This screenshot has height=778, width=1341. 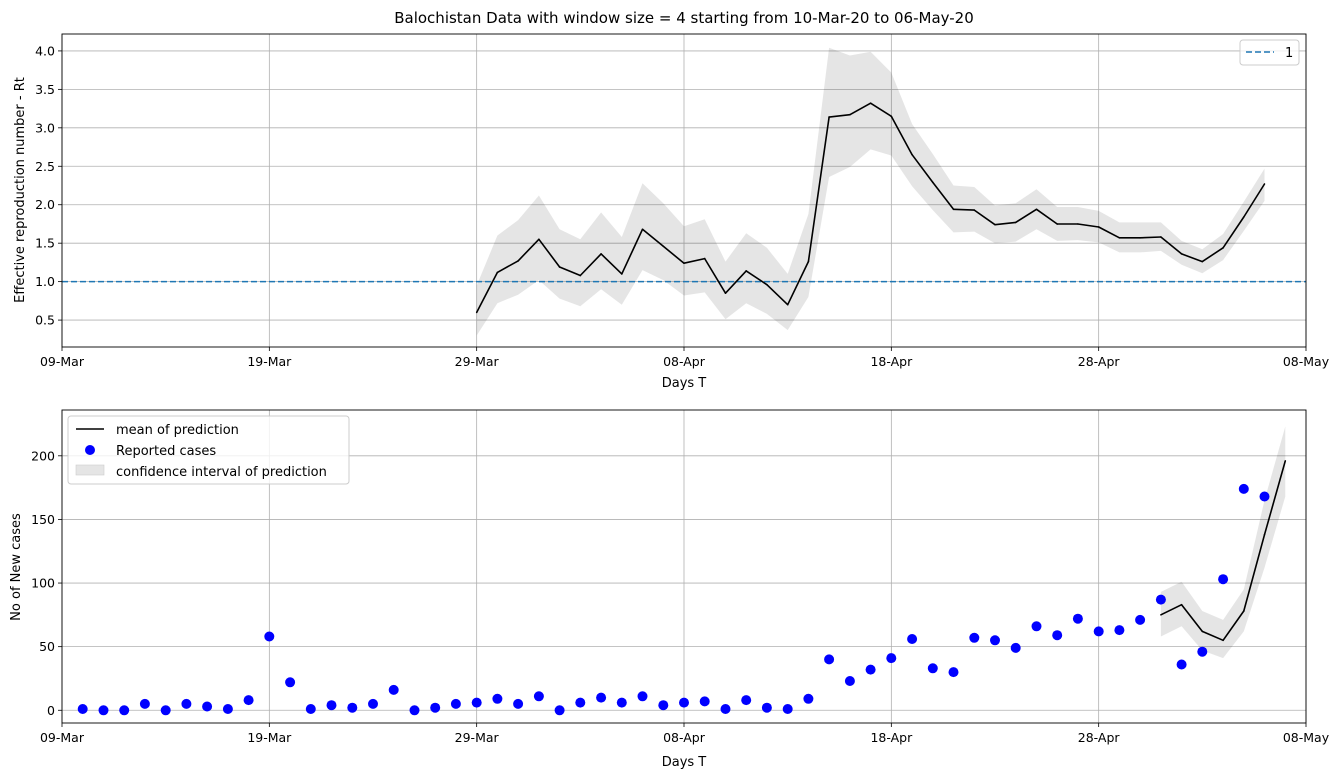 What do you see at coordinates (1289, 53) in the screenshot?
I see `rt-legend-label: 1` at bounding box center [1289, 53].